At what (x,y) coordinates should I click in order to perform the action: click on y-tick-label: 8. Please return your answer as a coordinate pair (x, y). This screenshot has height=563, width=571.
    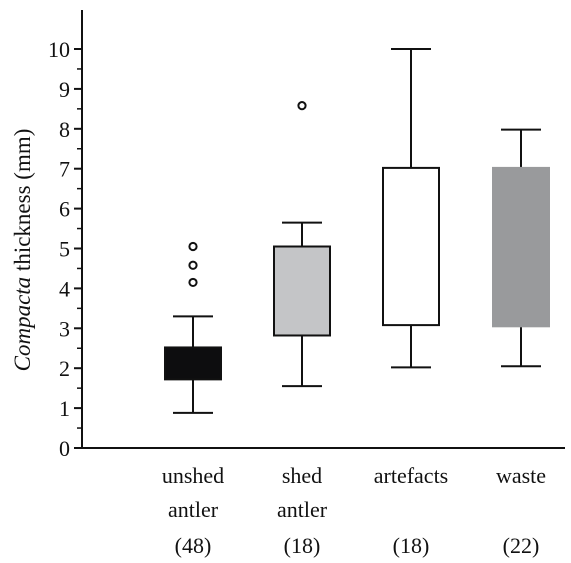
    Looking at the image, I should click on (64, 129).